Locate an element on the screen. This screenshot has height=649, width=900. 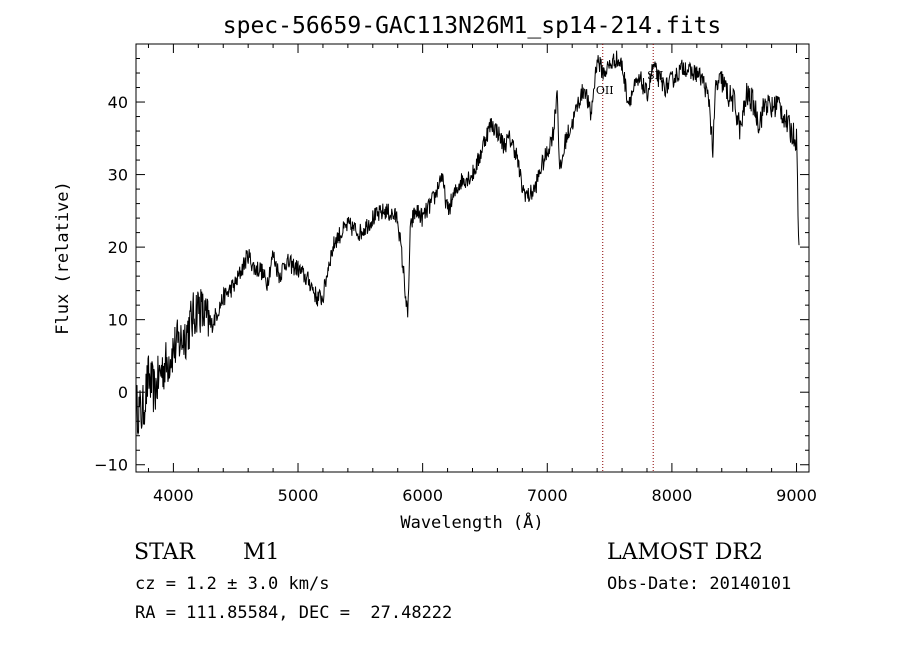
y-tick-label: 20 is located at coordinates (118, 247).